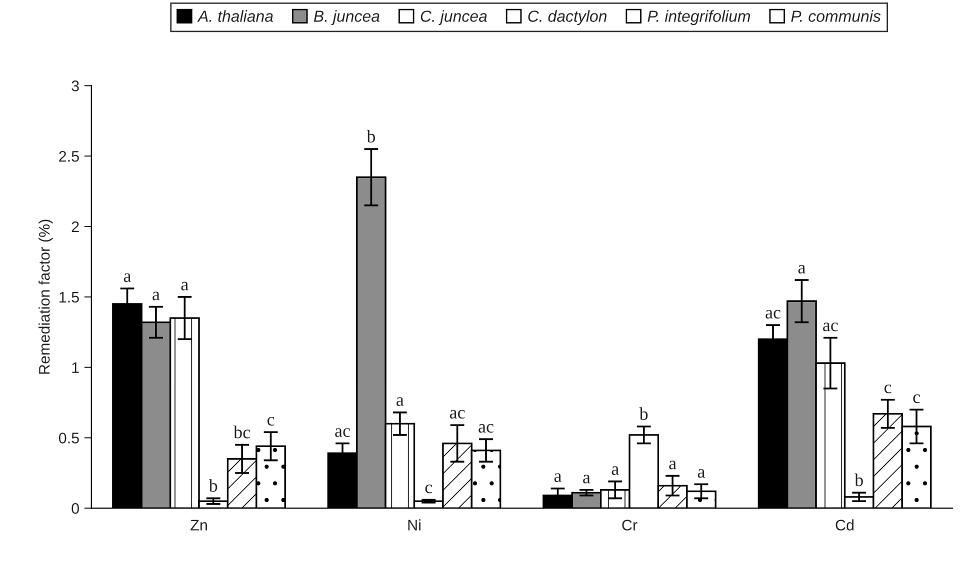 The height and width of the screenshot is (571, 962). I want to click on x-tick-label: Zn, so click(198, 525).